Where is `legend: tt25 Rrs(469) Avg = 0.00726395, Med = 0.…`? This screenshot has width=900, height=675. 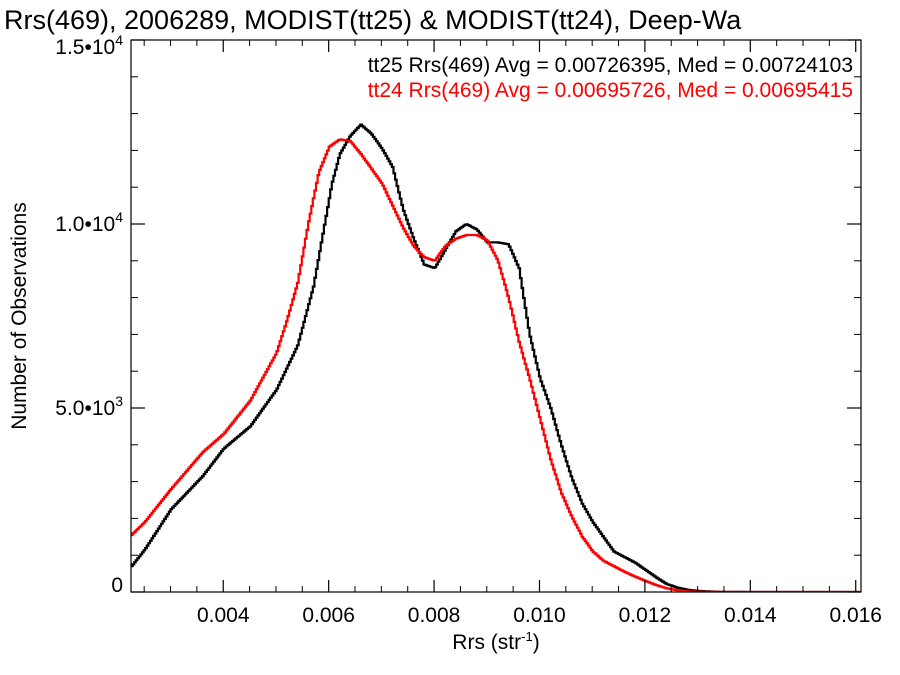 legend: tt25 Rrs(469) Avg = 0.00726395, Med = 0.… is located at coordinates (610, 78).